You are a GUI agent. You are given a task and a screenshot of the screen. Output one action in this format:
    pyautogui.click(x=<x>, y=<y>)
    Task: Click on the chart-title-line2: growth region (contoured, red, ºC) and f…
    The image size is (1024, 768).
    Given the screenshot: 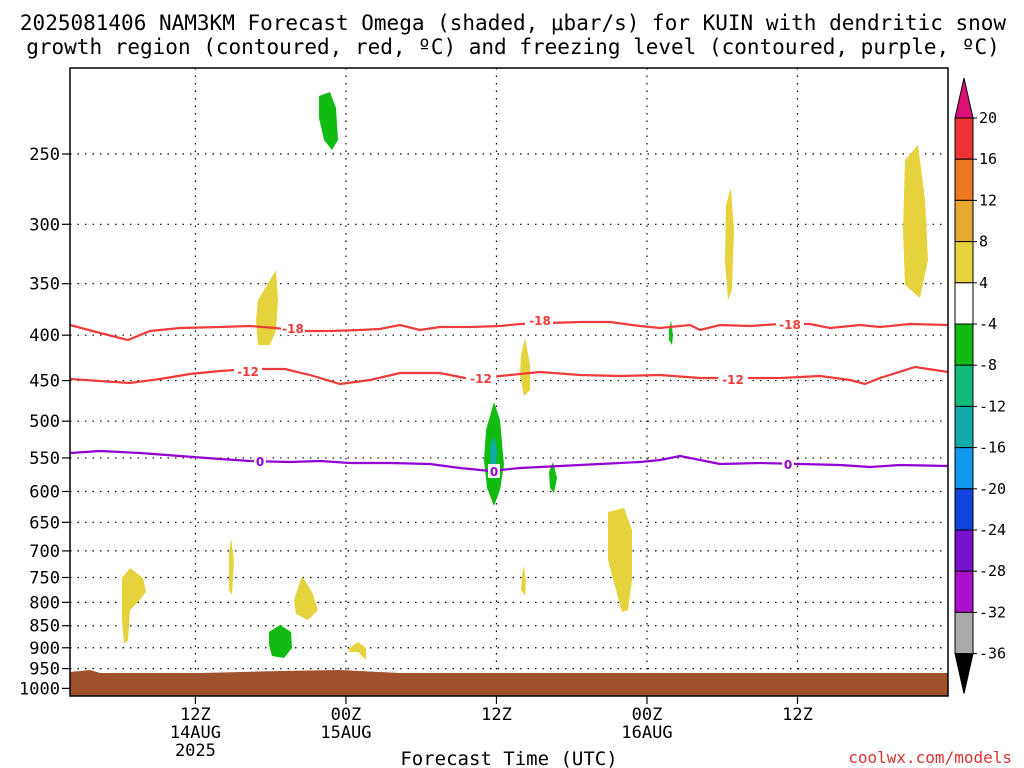 What is the action you would take?
    pyautogui.click(x=513, y=47)
    